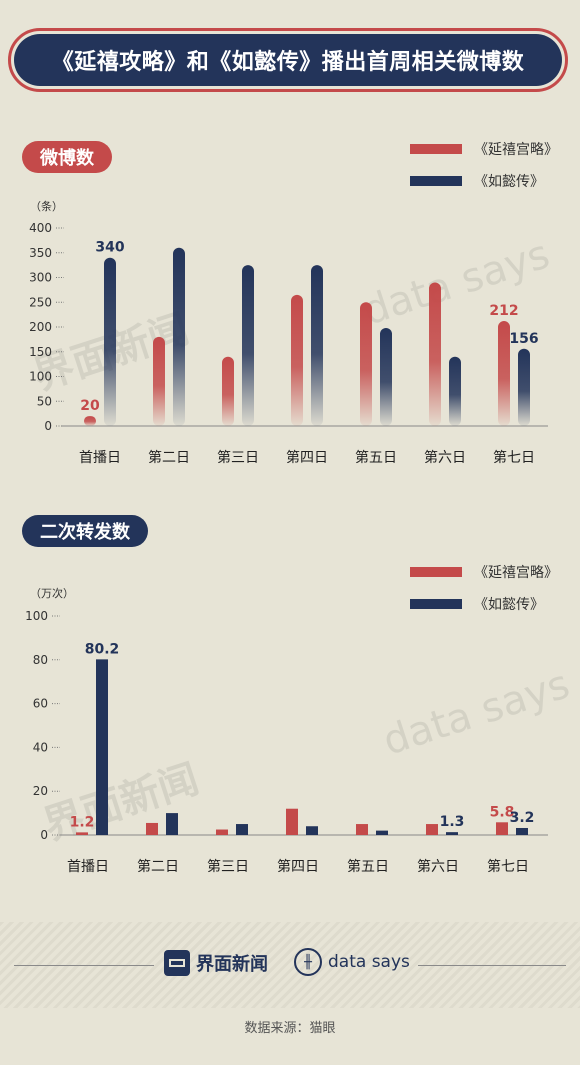  I want to click on legend-item-series2: 《如懿传》, so click(484, 181).